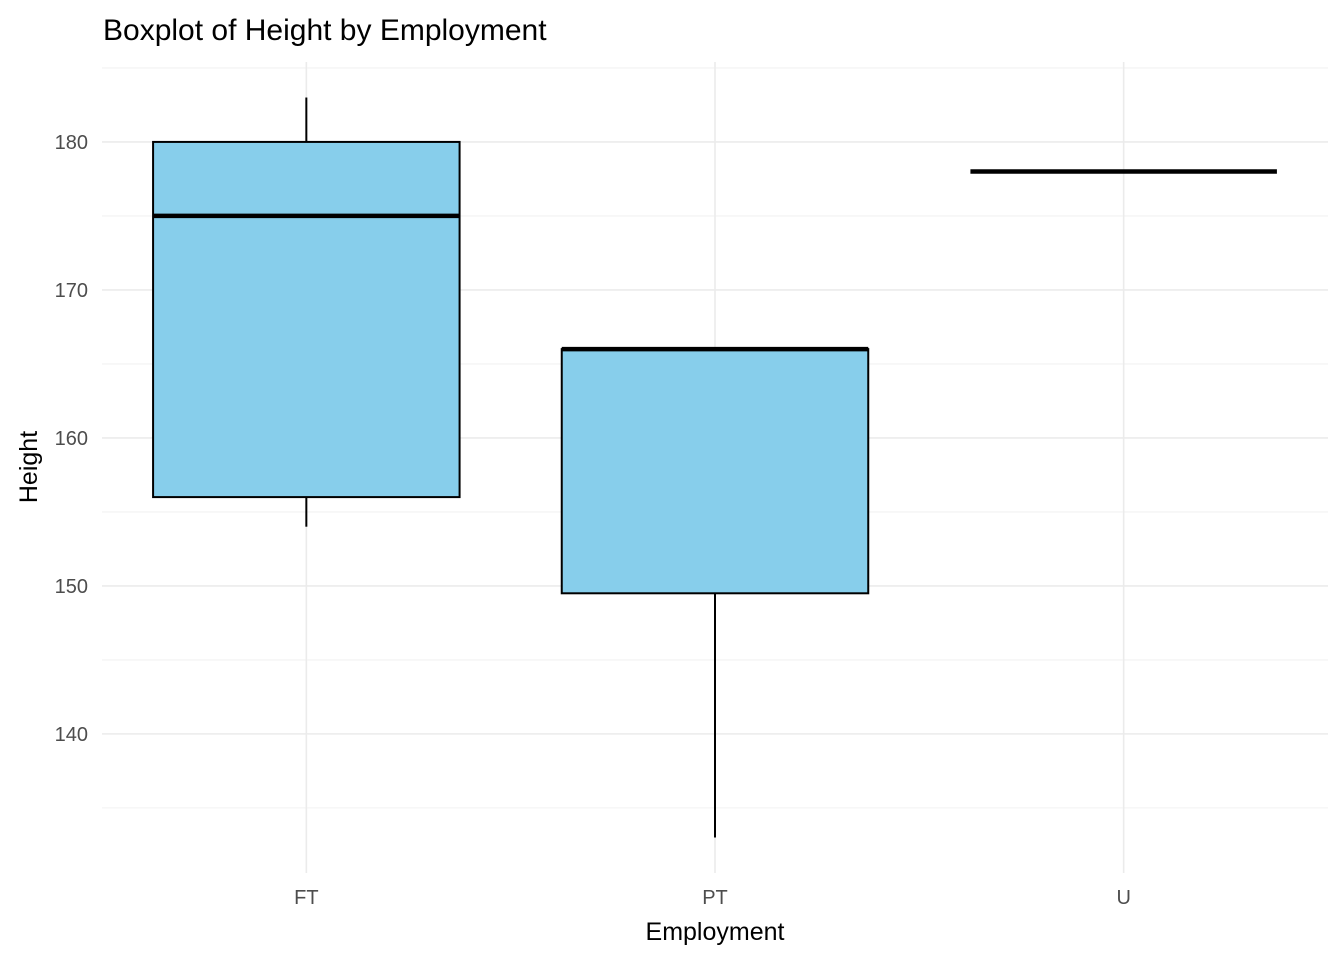 The image size is (1344, 965). Describe the element at coordinates (715, 898) in the screenshot. I see `x-tick-label: PT` at that location.